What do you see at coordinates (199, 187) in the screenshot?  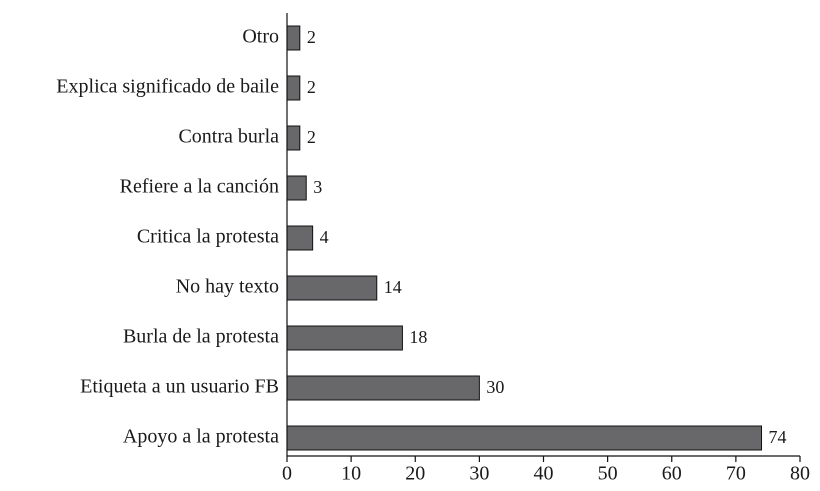 I see `y-tick-label: Refiere a la canción` at bounding box center [199, 187].